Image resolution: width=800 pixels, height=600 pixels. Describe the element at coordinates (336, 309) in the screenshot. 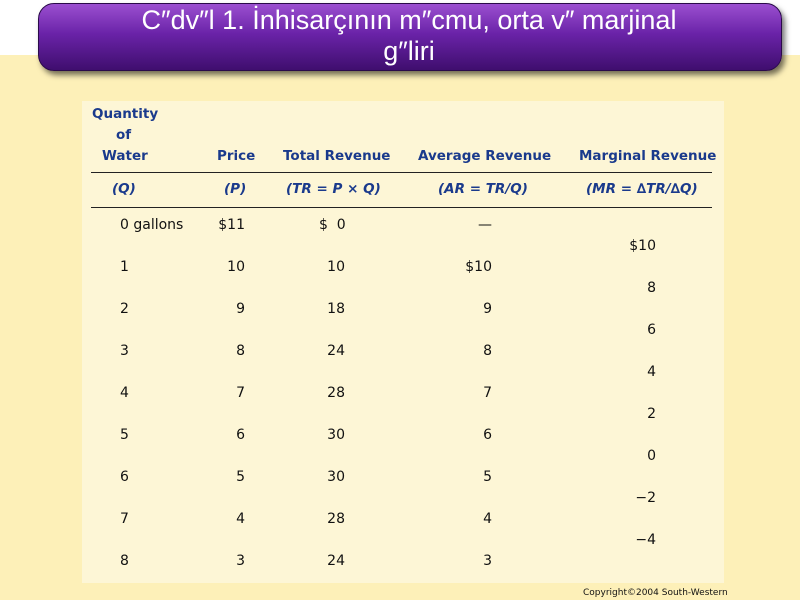

I see `cell-total-revenue: 18` at that location.